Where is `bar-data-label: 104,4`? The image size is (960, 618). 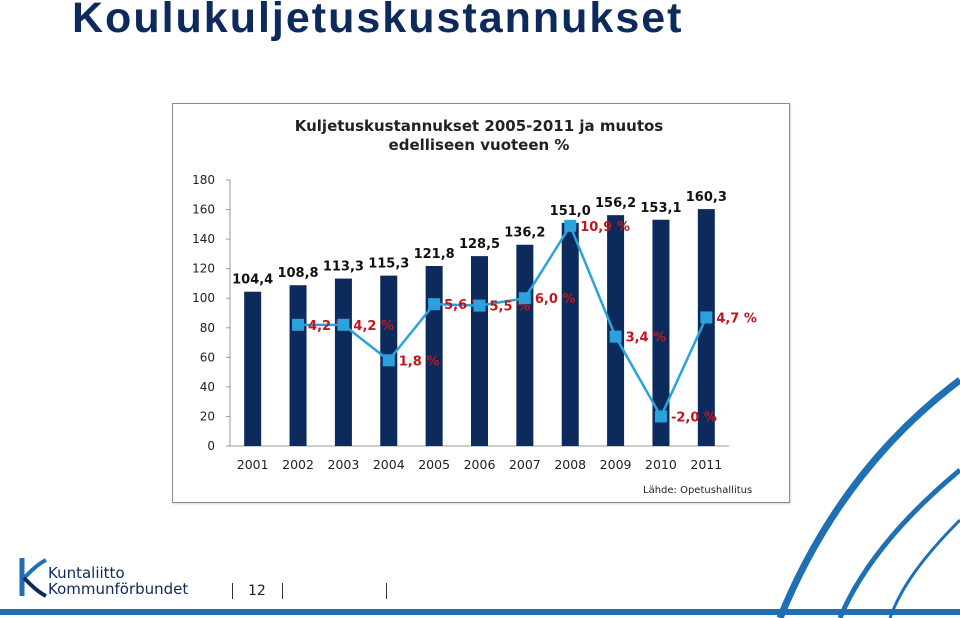 bar-data-label: 104,4 is located at coordinates (252, 280).